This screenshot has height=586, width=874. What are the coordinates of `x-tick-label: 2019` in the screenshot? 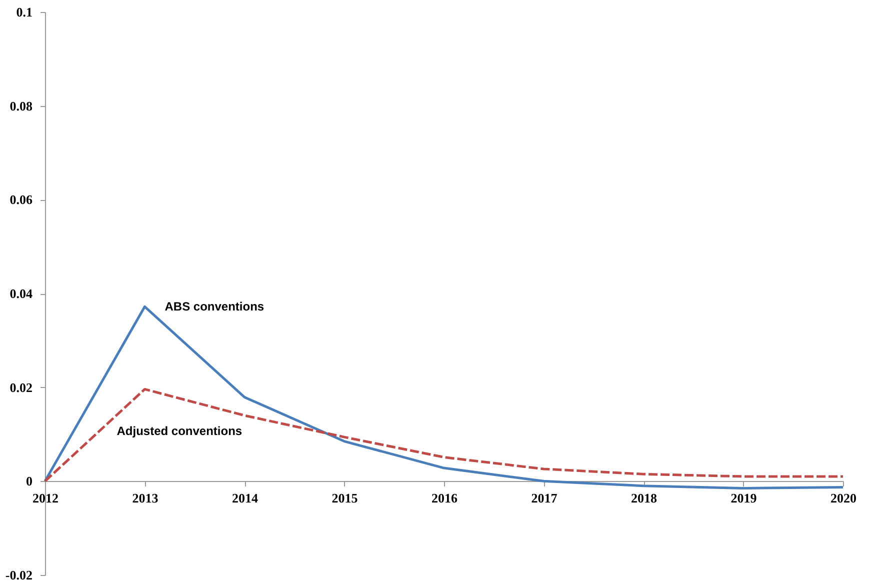 It's located at (744, 498).